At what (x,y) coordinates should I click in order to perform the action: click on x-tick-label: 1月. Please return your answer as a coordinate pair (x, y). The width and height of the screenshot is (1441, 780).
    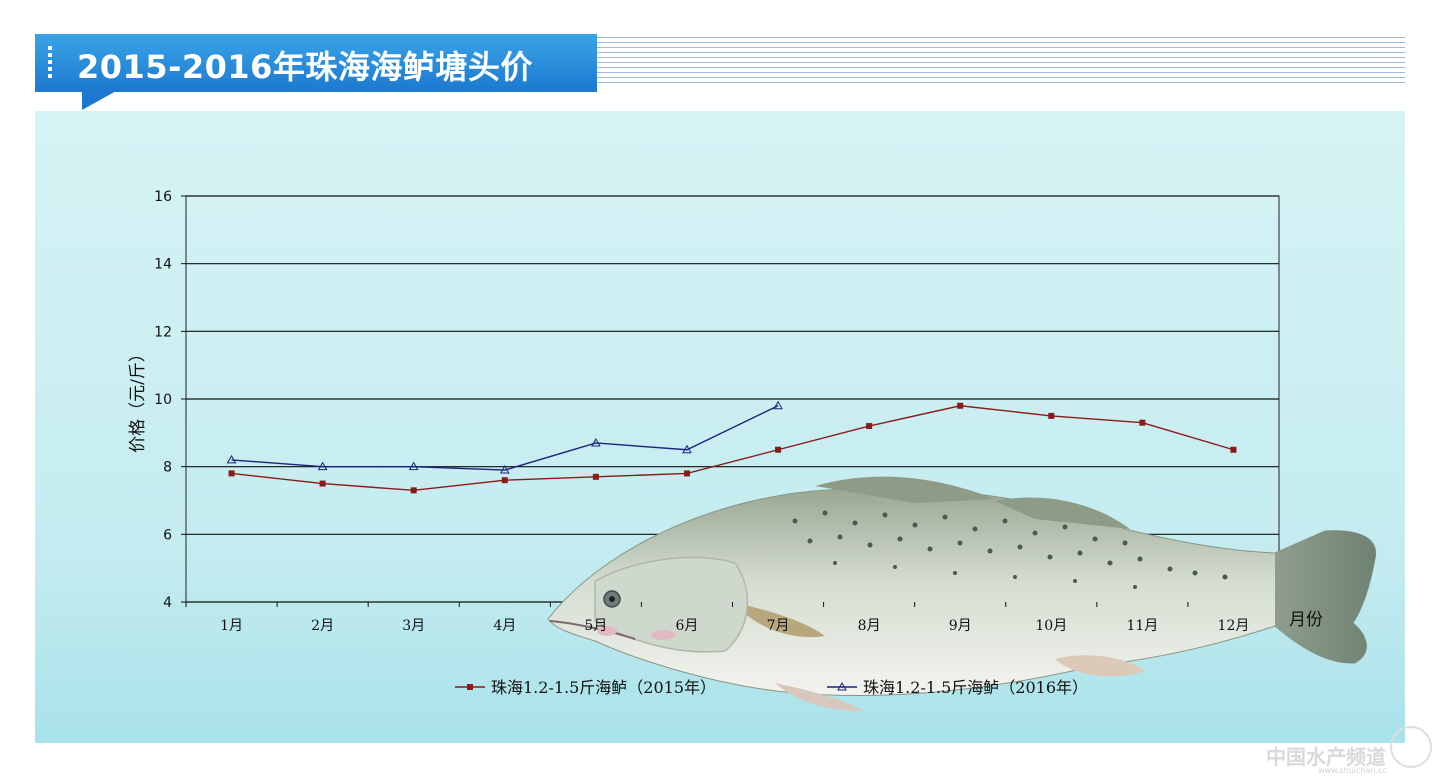
    Looking at the image, I should click on (231, 626).